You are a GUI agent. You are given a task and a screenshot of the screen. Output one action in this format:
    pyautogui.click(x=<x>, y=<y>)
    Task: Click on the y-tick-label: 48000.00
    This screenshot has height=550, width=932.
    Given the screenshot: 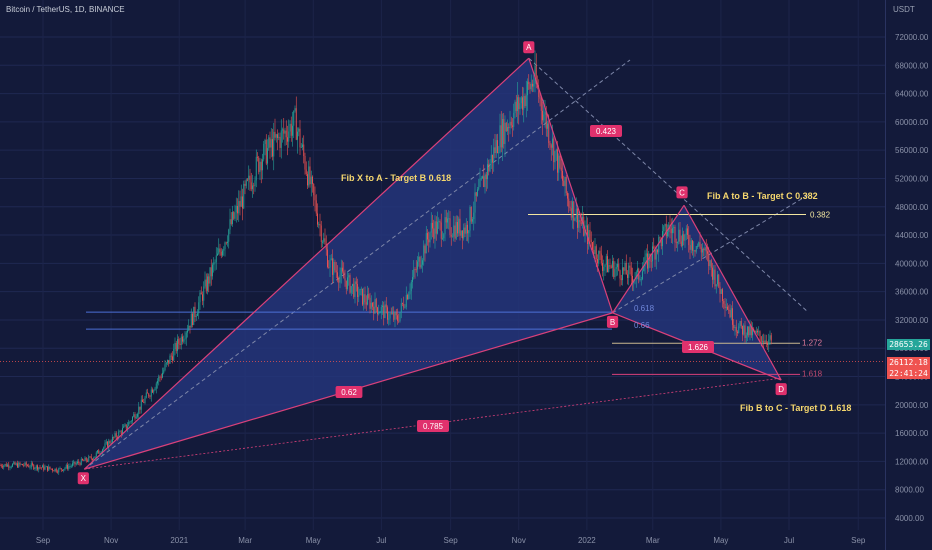 What is the action you would take?
    pyautogui.click(x=912, y=207)
    